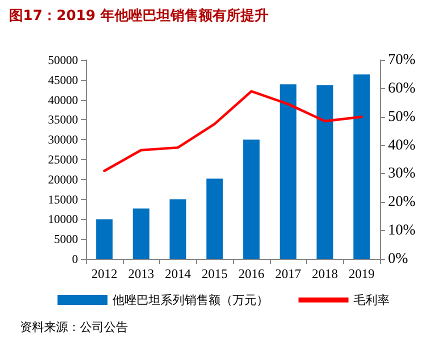  Describe the element at coordinates (372, 300) in the screenshot. I see `legend-label: 毛利率` at that location.